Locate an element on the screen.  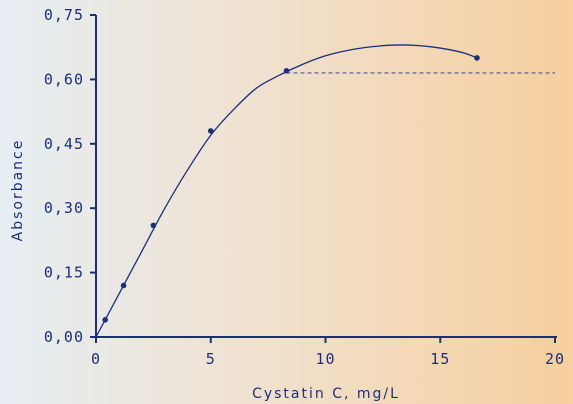
x-axis-title: Cystatin C, mg/L is located at coordinates (326, 394).